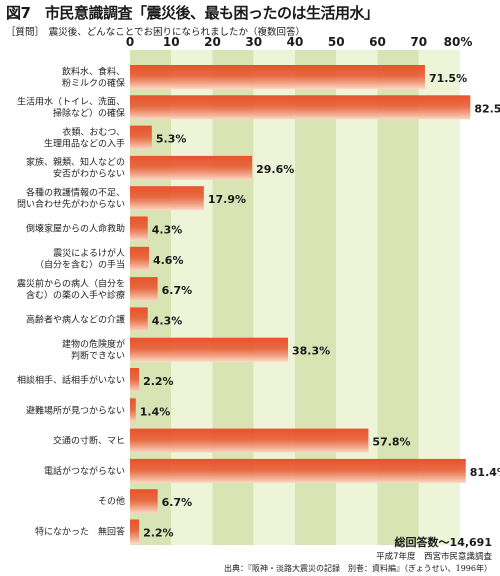 This screenshot has width=500, height=576. Describe the element at coordinates (71, 283) in the screenshot. I see `category-label: 震災前からの病人（自分を` at that location.